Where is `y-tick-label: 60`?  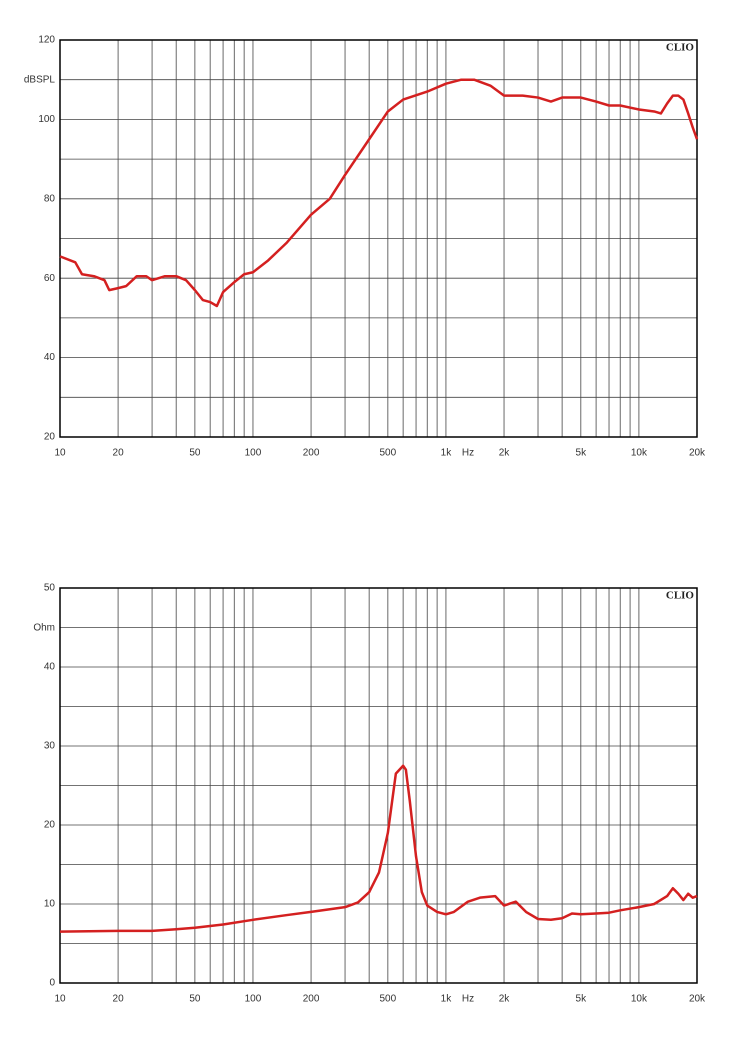 y-tick-label: 60 is located at coordinates (50, 278).